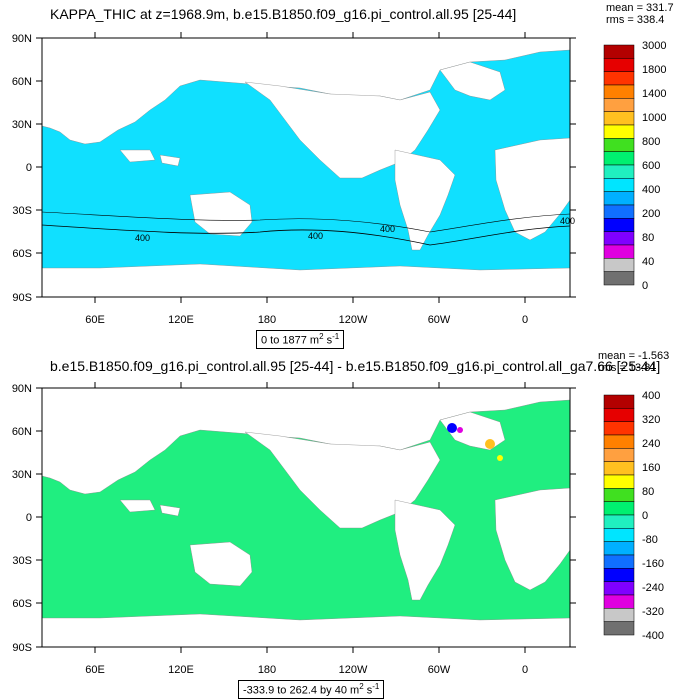 Image resolution: width=700 pixels, height=700 pixels. What do you see at coordinates (635, 20) in the screenshot?
I see `panel1-rms: rms = 338.4` at bounding box center [635, 20].